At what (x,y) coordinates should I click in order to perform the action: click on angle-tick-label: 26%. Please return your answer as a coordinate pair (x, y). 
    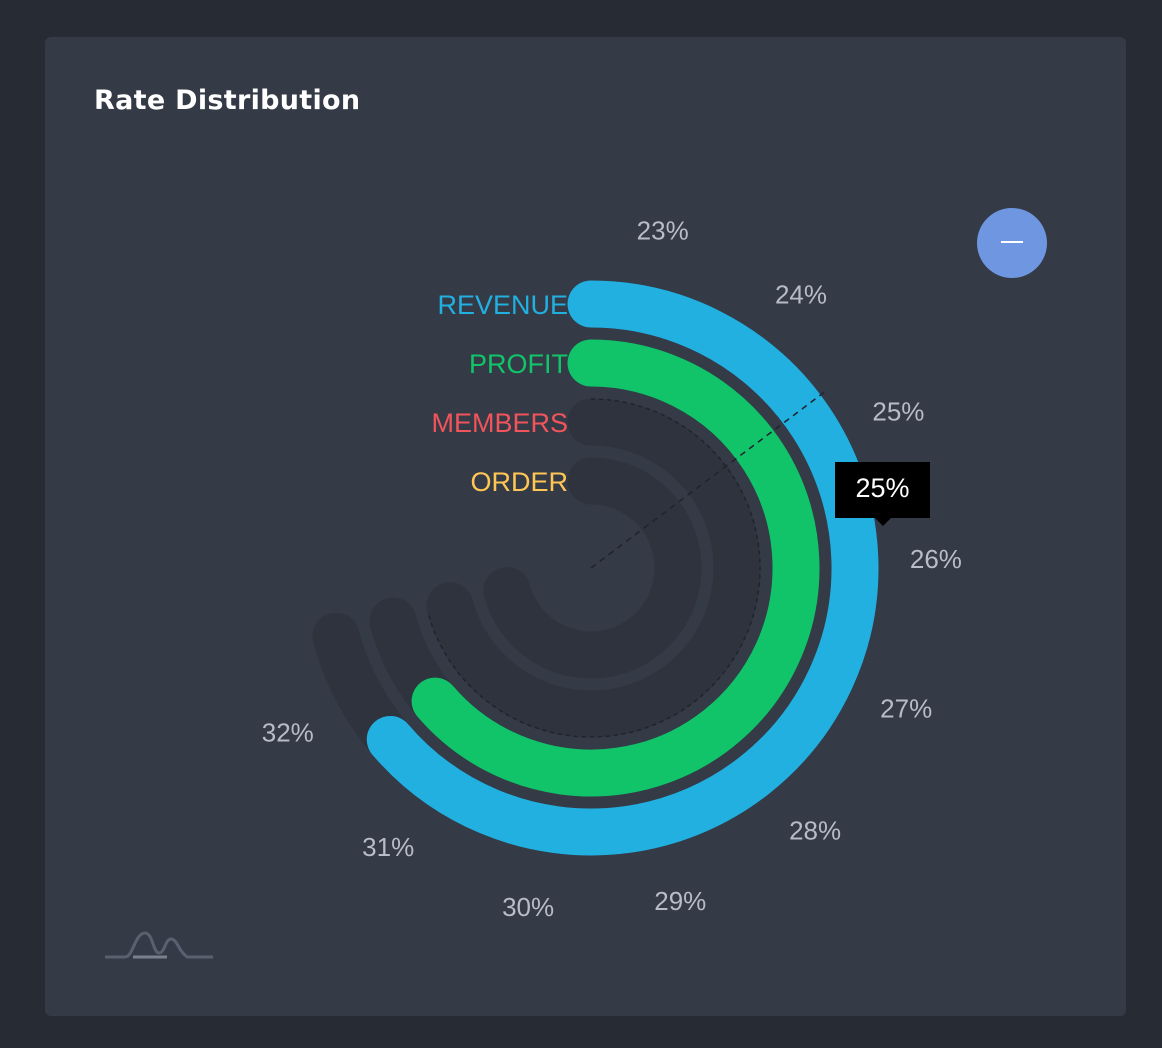
    Looking at the image, I should click on (936, 559).